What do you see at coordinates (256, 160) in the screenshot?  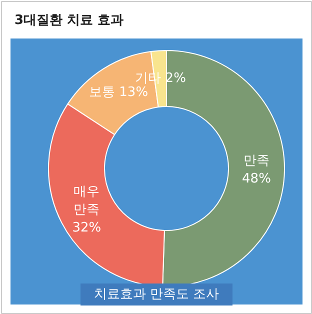 I see `slice-label: 만족` at bounding box center [256, 160].